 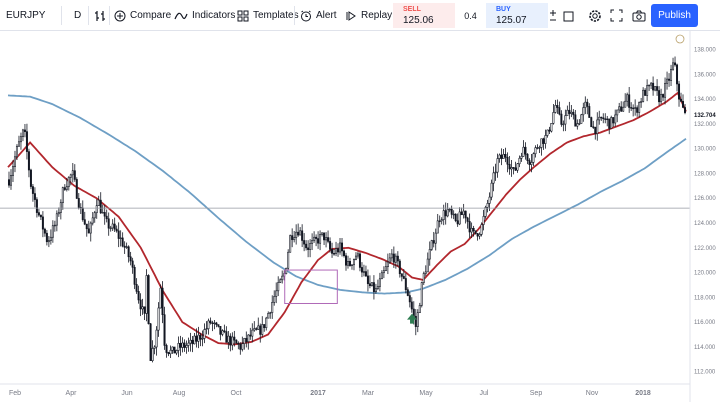 I want to click on publish-button: Publish, so click(x=674, y=15).